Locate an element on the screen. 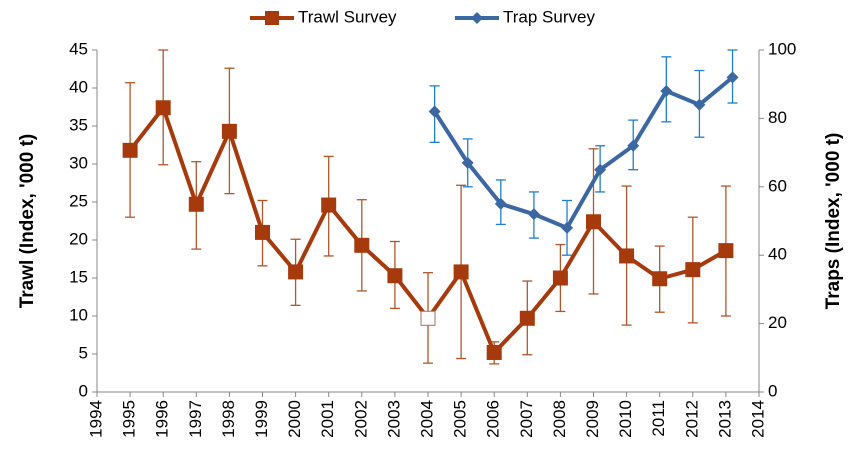 This screenshot has width=849, height=455. y-tick-label: 25 is located at coordinates (78, 200).